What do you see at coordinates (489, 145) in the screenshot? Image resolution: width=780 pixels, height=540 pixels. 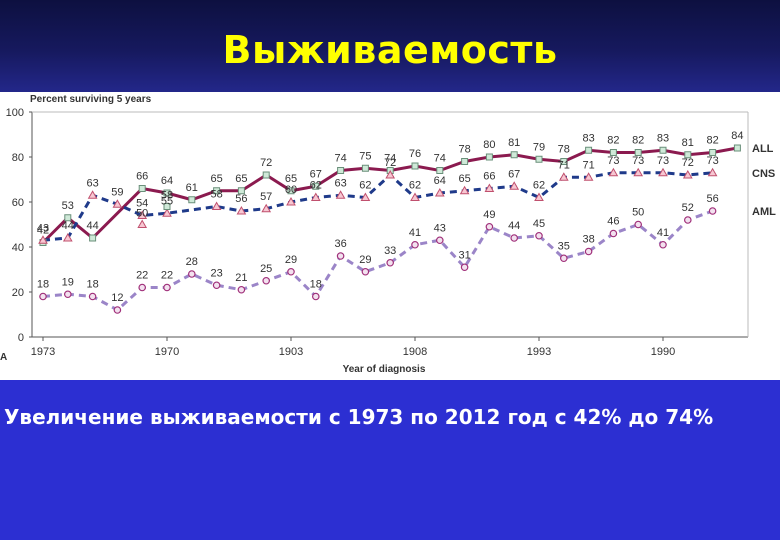 I see `data-label-all: 80` at bounding box center [489, 145].